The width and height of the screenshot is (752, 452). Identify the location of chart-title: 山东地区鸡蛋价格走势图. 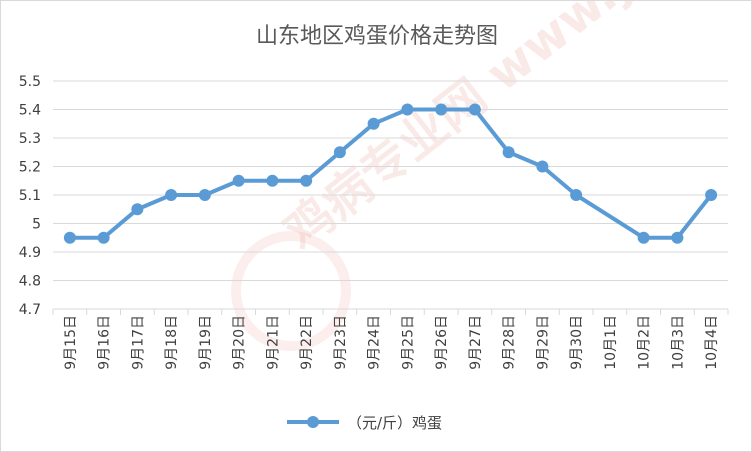
(377, 36).